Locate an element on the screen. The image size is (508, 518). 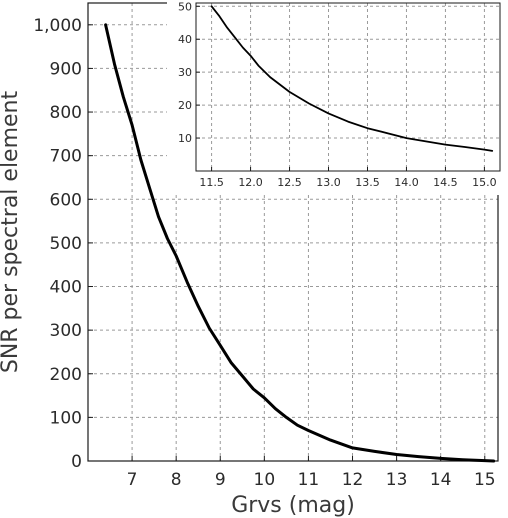
x-axis-title: Grvs (mag) is located at coordinates (293, 505).